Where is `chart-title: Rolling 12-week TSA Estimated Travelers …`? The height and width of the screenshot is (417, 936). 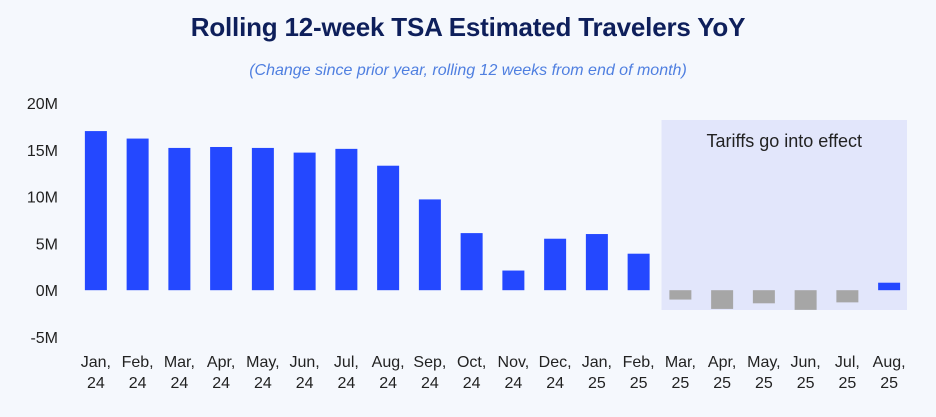 chart-title: Rolling 12-week TSA Estimated Travelers … is located at coordinates (468, 27).